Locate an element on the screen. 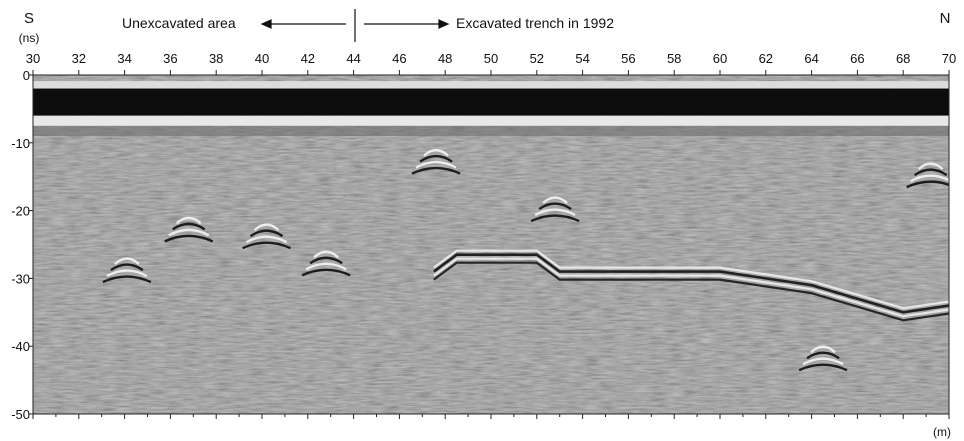 This screenshot has height=441, width=964. band-dark is located at coordinates (491, 102).